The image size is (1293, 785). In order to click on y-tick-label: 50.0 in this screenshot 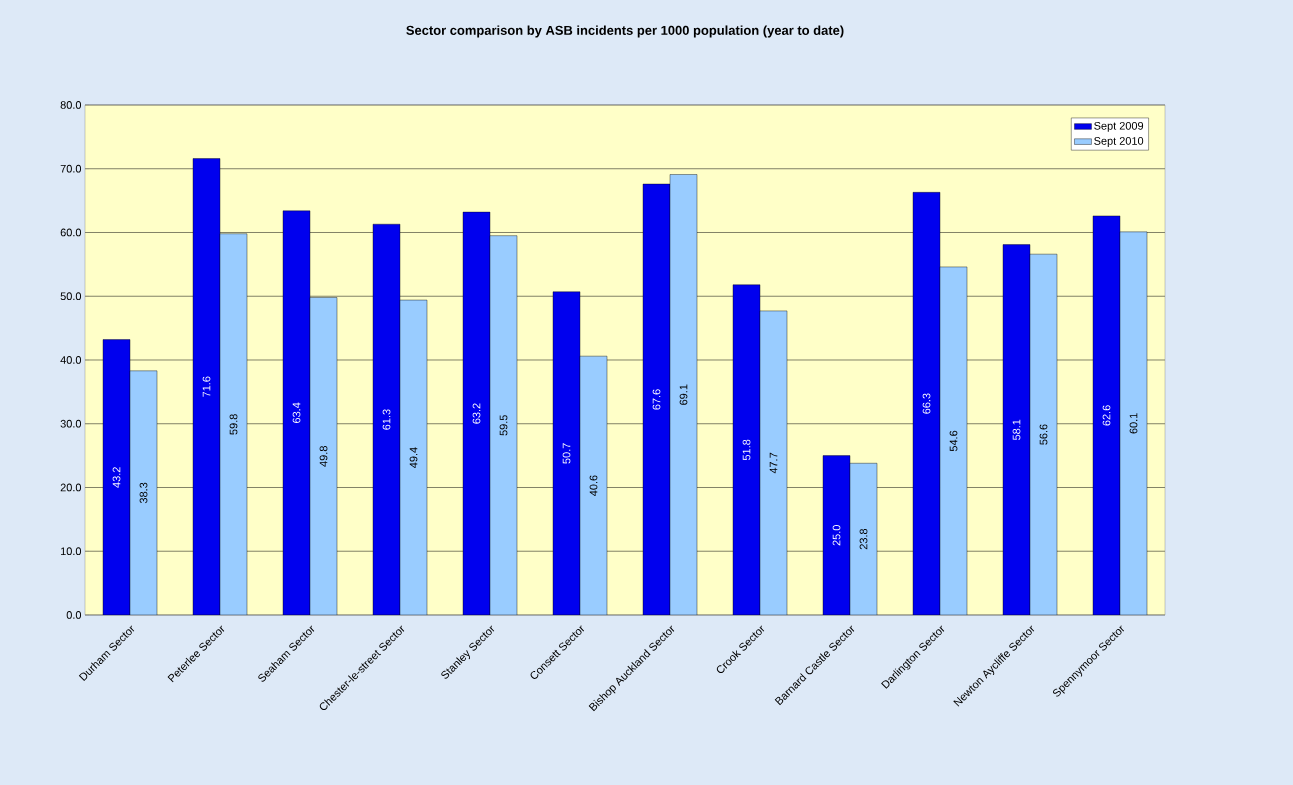, I will do `click(71, 296)`.